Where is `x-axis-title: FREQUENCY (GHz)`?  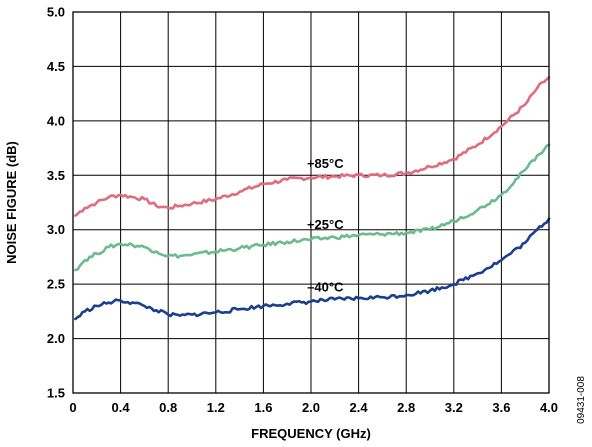 x-axis-title: FREQUENCY (GHz) is located at coordinates (311, 433).